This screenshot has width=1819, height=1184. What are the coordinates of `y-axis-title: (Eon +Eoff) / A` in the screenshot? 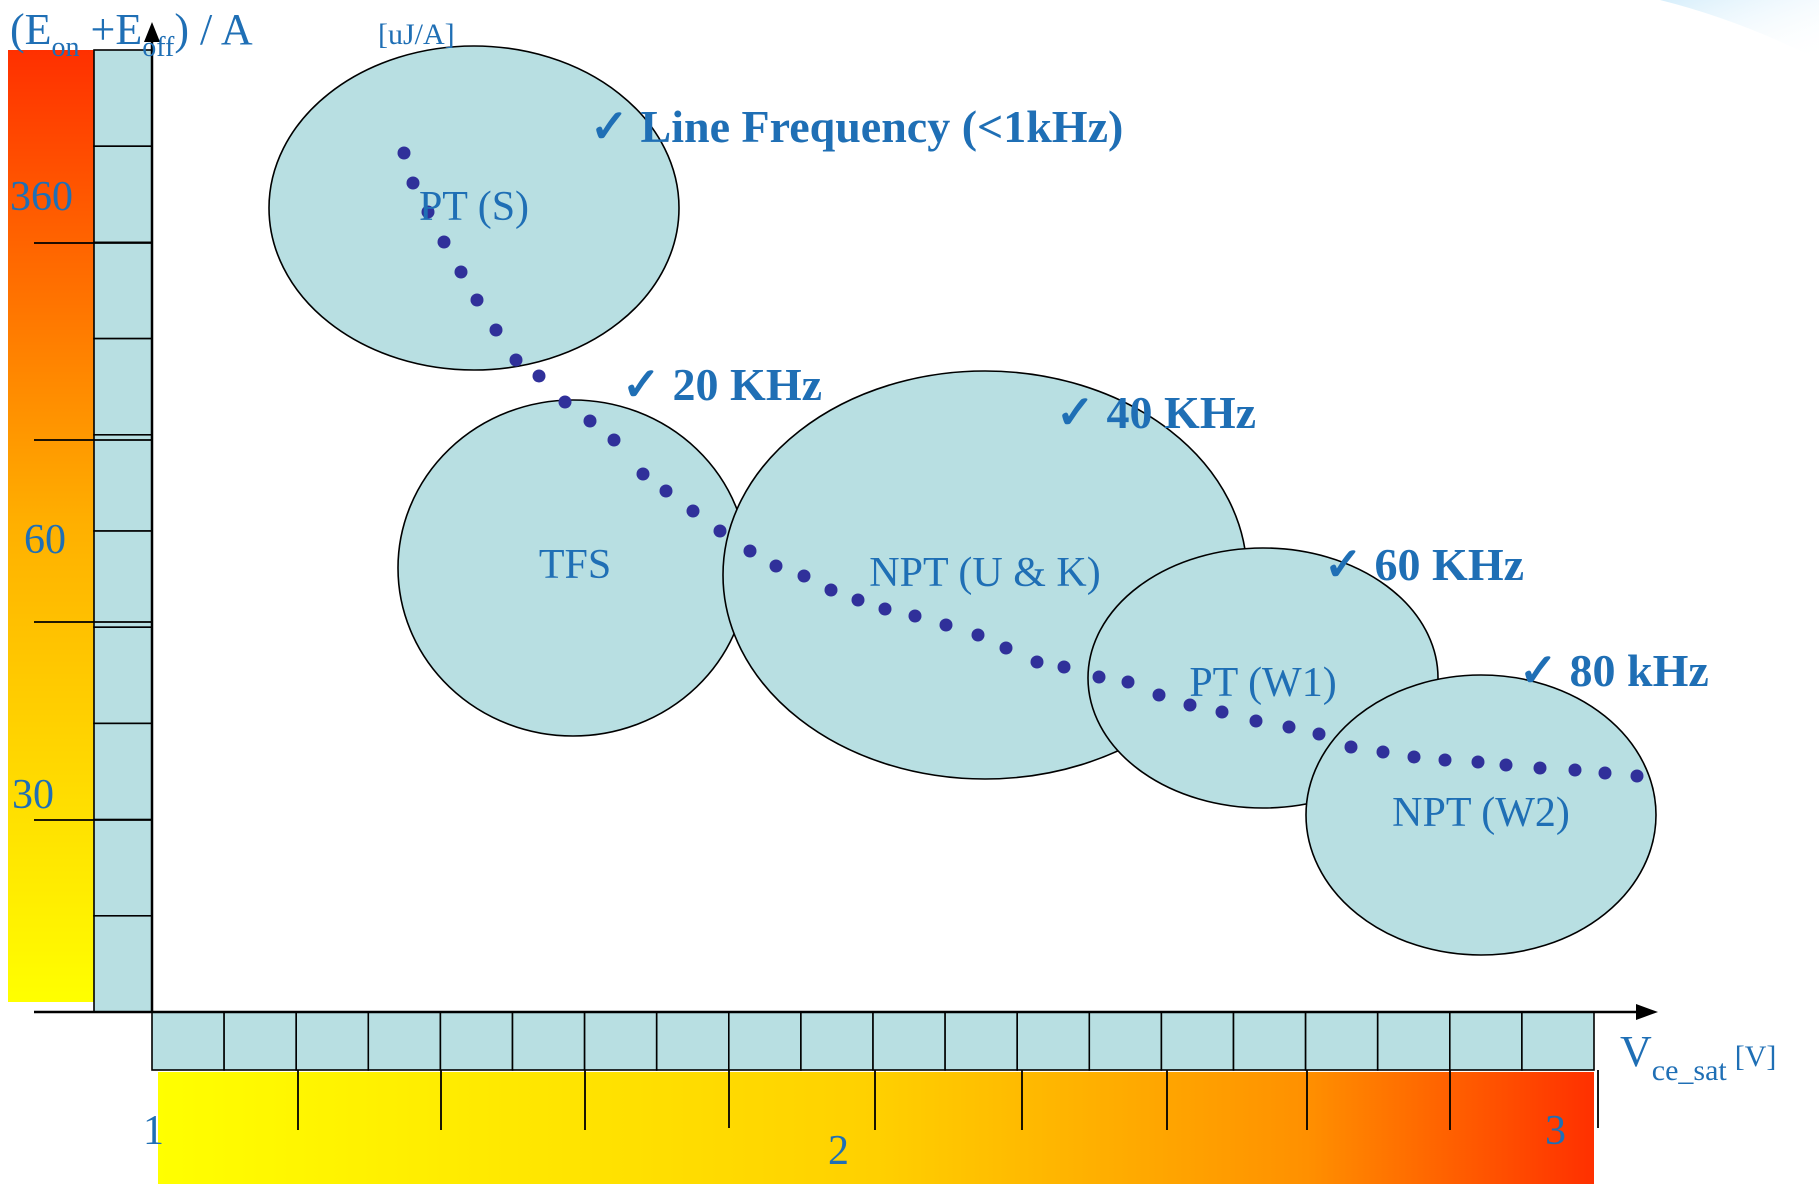 It's located at (131, 34).